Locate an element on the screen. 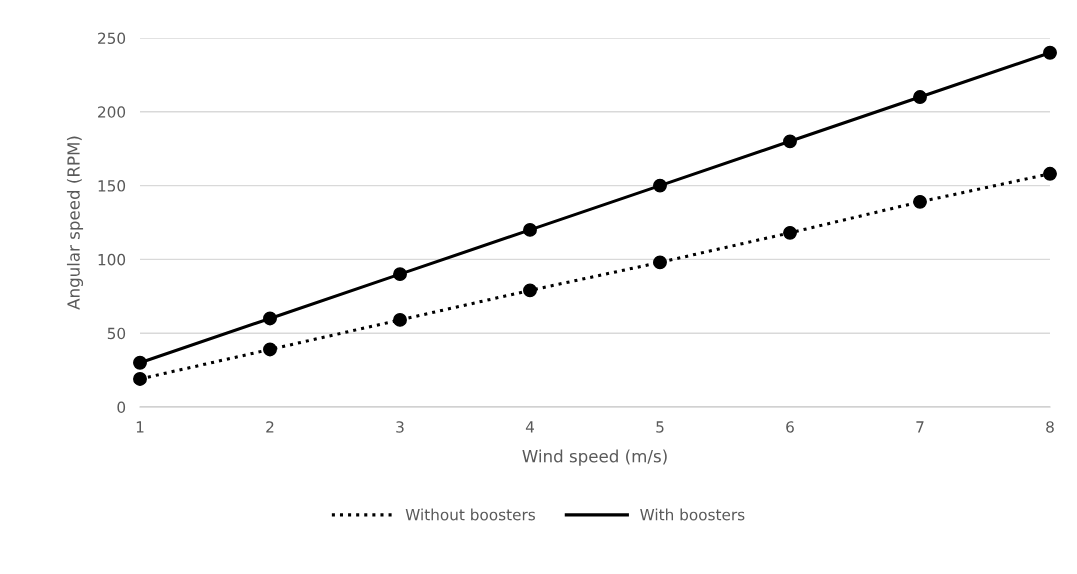  y-tick-label: 250 is located at coordinates (112, 38).